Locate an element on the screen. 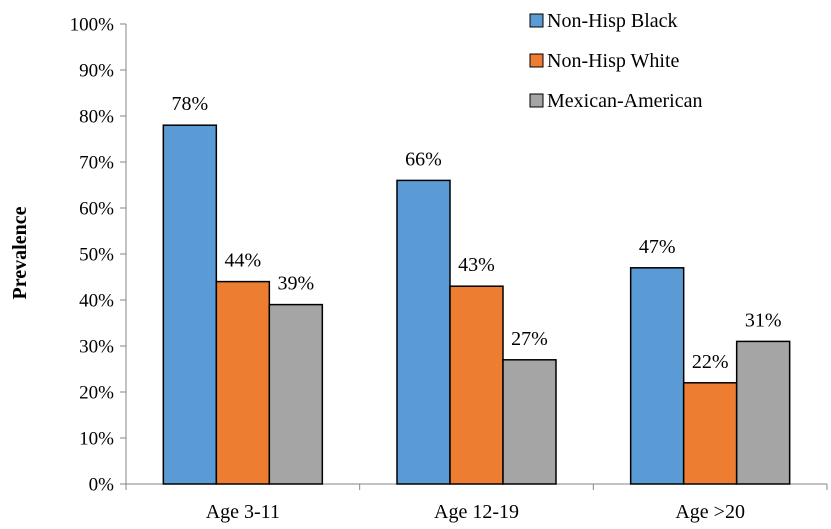  y-tick-label: 60% is located at coordinates (96, 209).